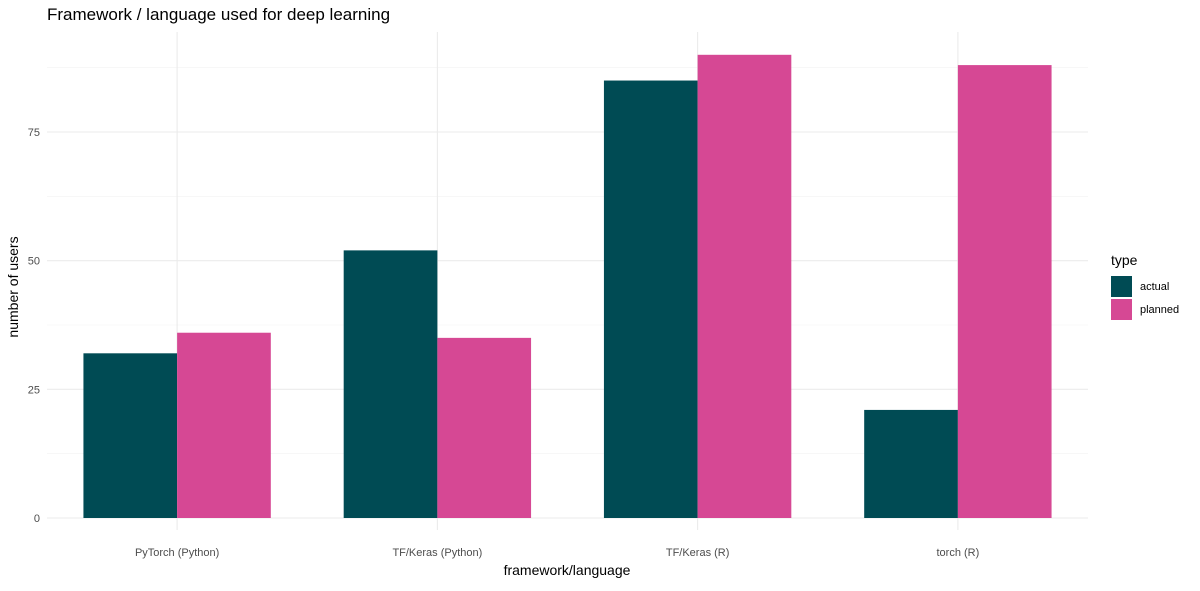  I want to click on y-axis-title: number of users, so click(13, 286).